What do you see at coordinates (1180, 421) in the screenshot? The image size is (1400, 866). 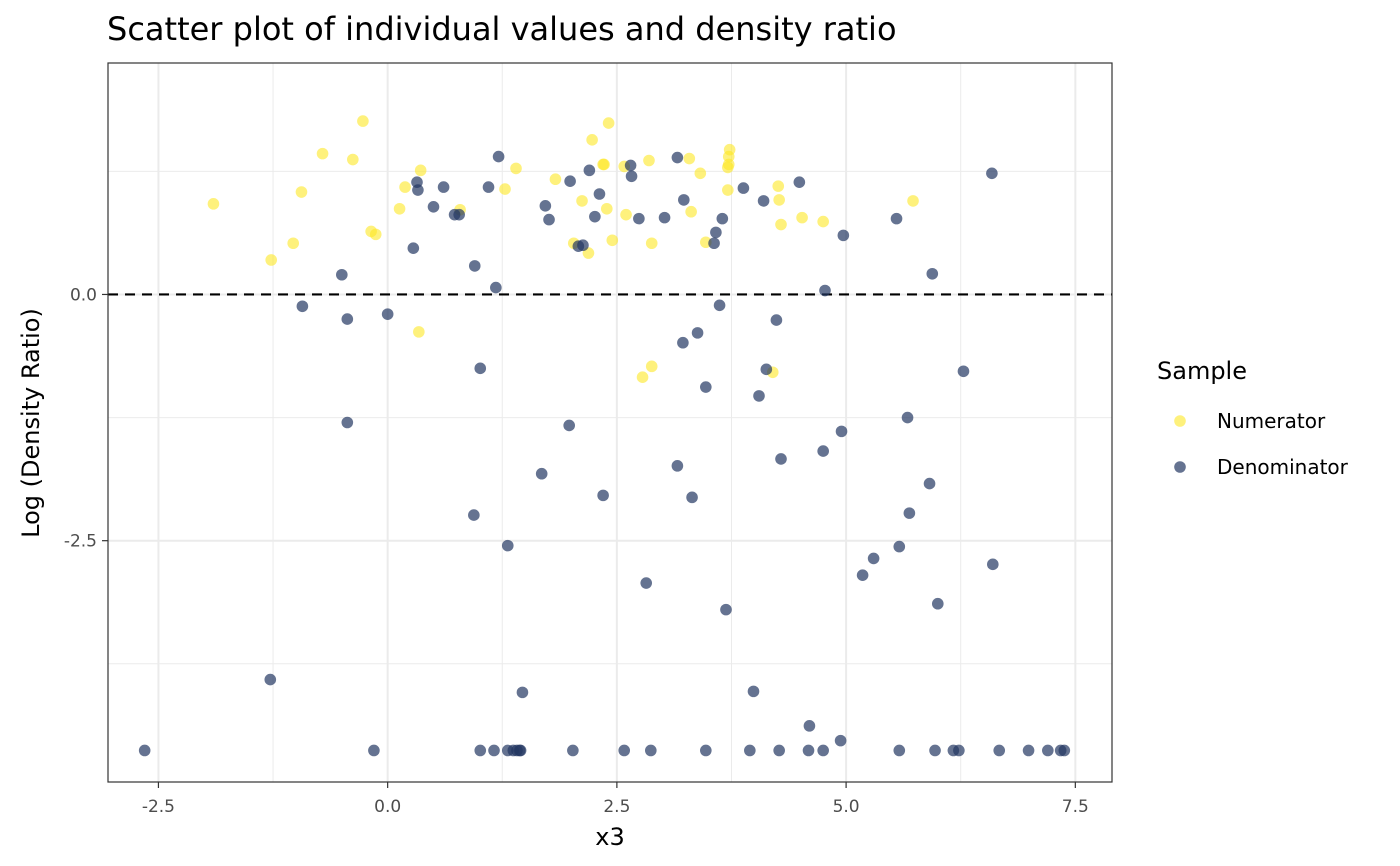 I see `legend-key-numerator` at bounding box center [1180, 421].